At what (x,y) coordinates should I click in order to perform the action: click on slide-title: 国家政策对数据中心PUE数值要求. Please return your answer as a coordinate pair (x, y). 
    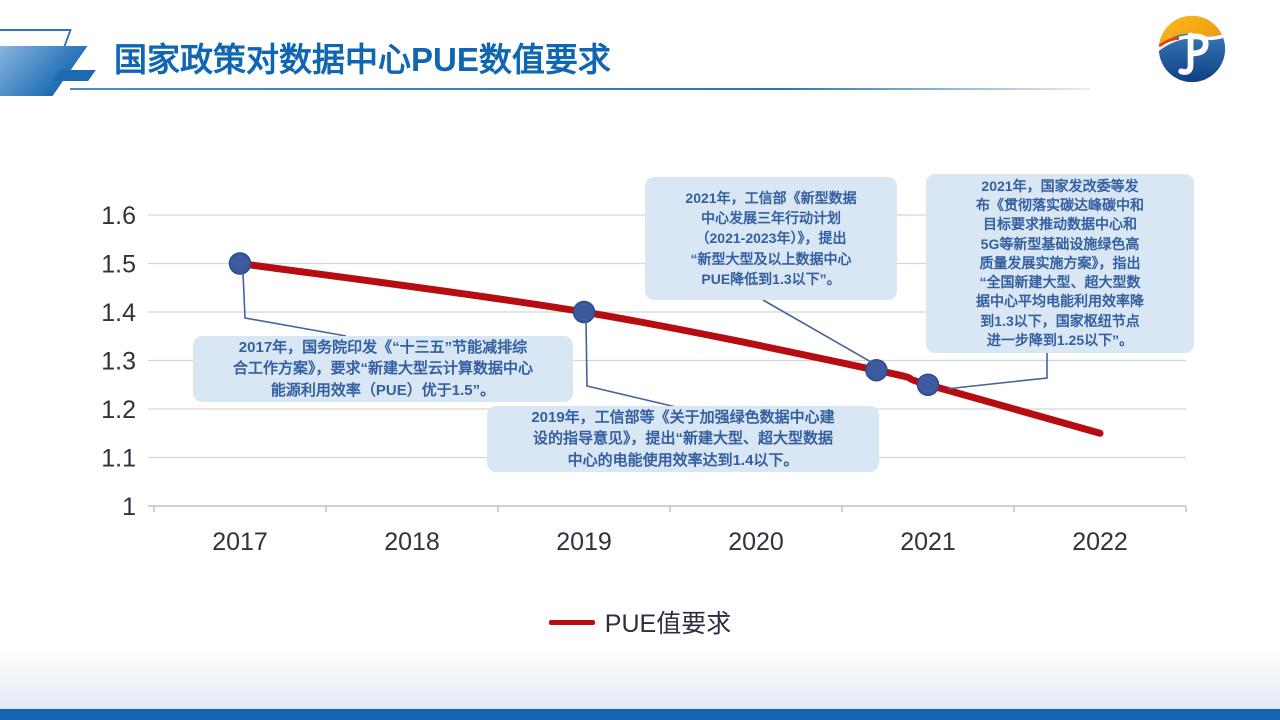
    Looking at the image, I should click on (362, 59).